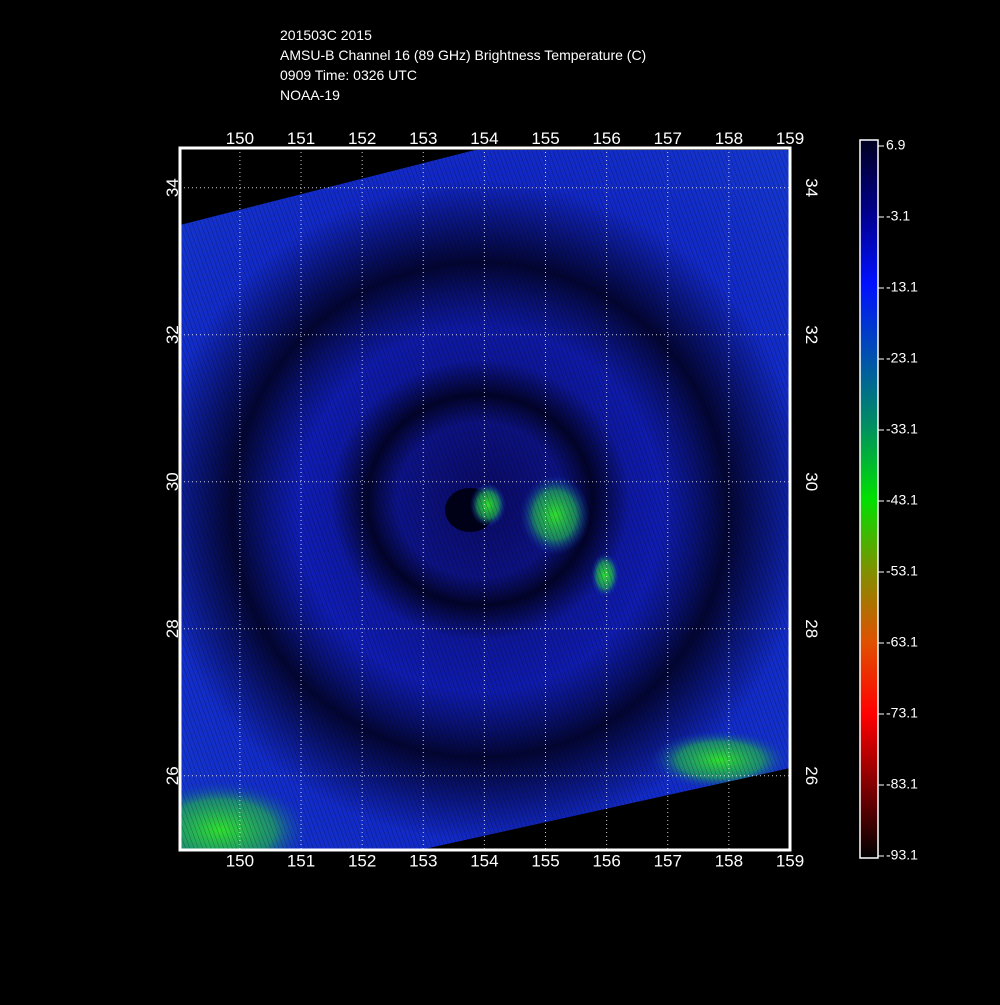  I want to click on colorbar-tick-label: -83.1, so click(902, 784).